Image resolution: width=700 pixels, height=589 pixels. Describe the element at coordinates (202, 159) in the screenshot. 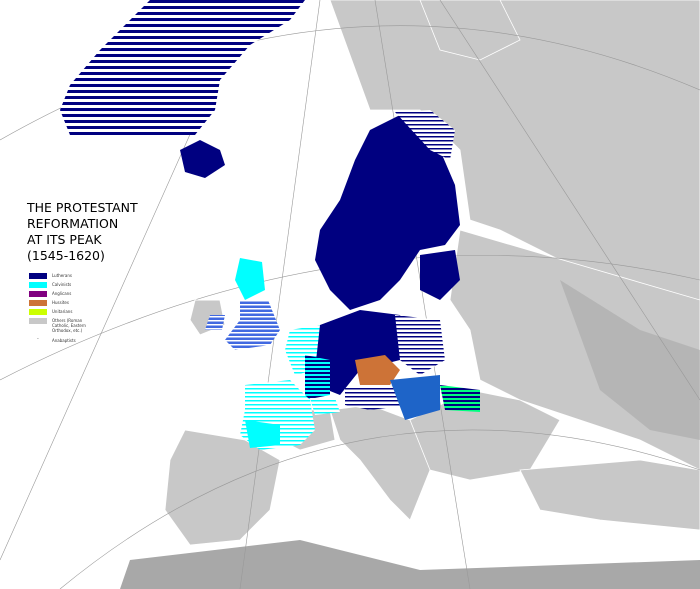

I see `region-iceland` at that location.